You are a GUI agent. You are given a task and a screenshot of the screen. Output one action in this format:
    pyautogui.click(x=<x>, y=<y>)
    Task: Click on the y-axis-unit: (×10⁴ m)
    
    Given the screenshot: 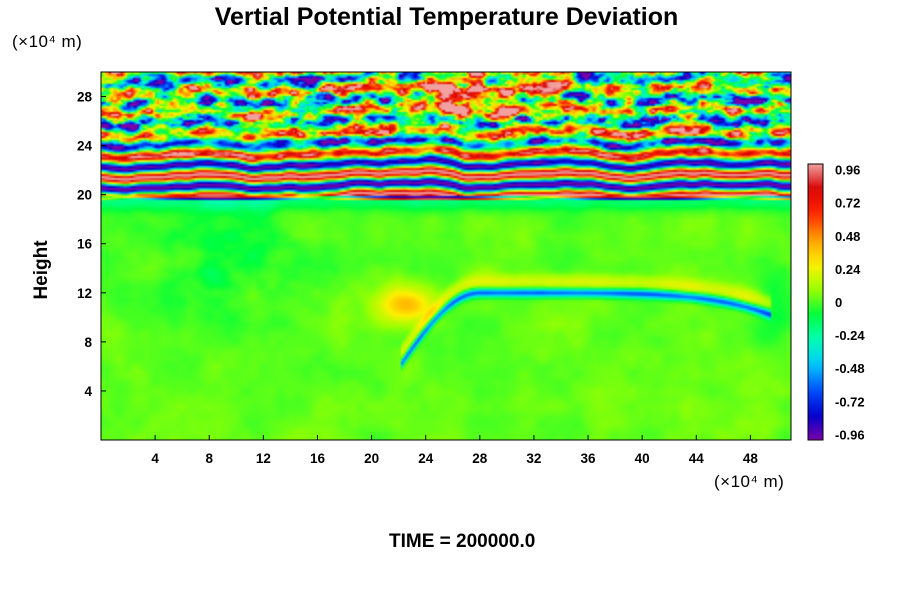 What is the action you would take?
    pyautogui.click(x=47, y=41)
    